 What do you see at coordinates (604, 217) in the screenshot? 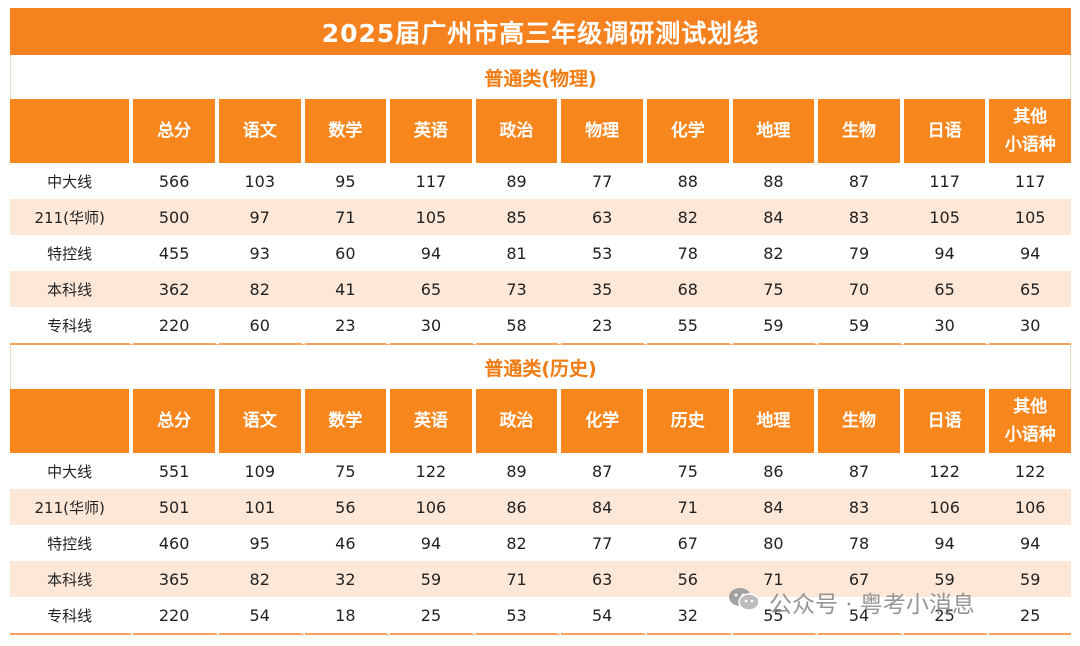
I see `score-cell: 63` at bounding box center [604, 217].